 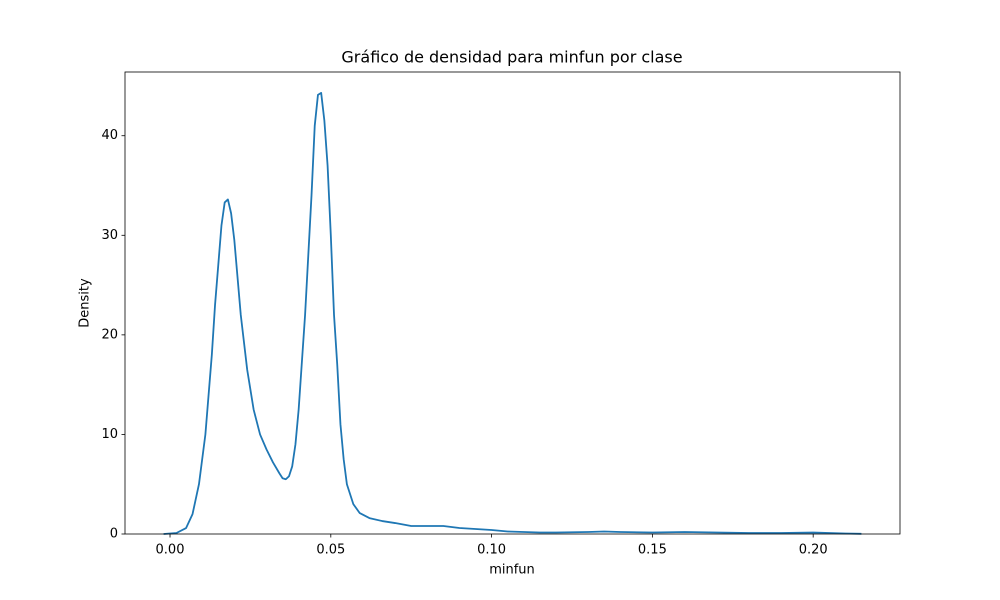 I want to click on y-tick-label: 30, so click(x=109, y=235).